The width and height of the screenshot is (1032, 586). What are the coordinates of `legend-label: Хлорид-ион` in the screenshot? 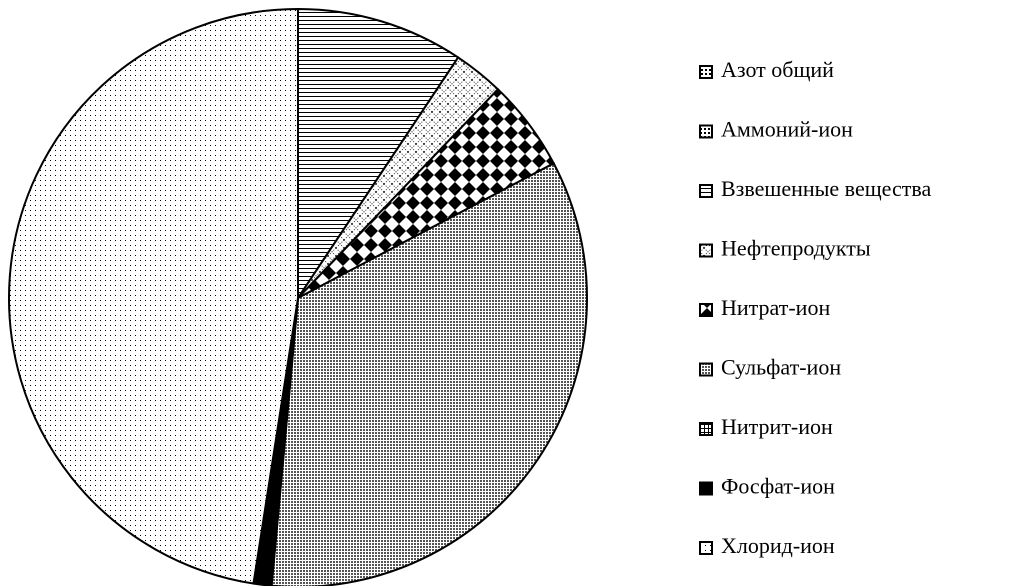 It's located at (778, 545).